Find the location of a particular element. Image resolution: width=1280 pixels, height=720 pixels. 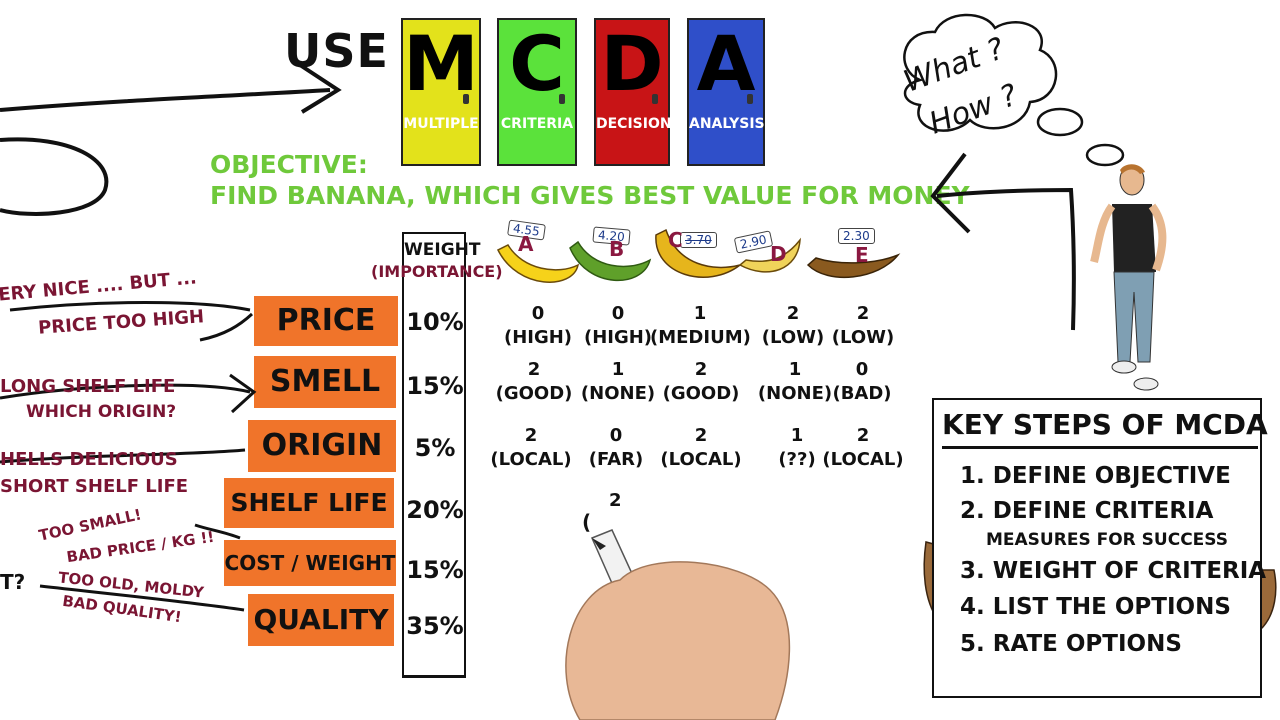

weight-column-frame is located at coordinates (434, 455).